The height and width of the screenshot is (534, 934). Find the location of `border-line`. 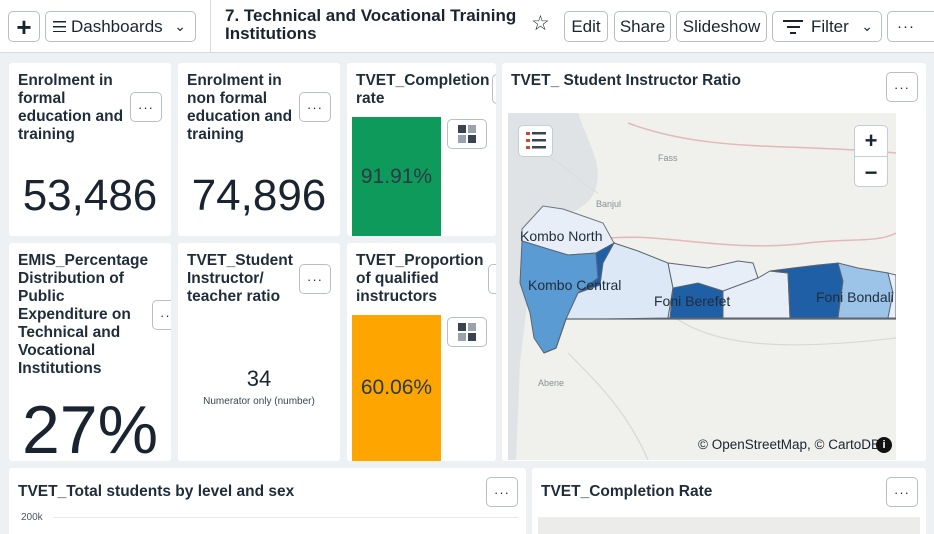

border-line is located at coordinates (751, 239).